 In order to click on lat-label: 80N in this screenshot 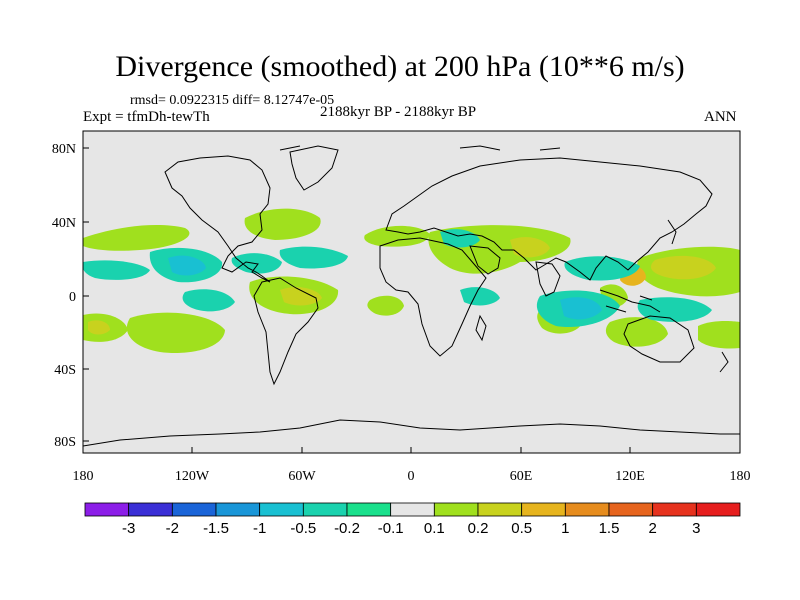, I will do `click(64, 149)`.